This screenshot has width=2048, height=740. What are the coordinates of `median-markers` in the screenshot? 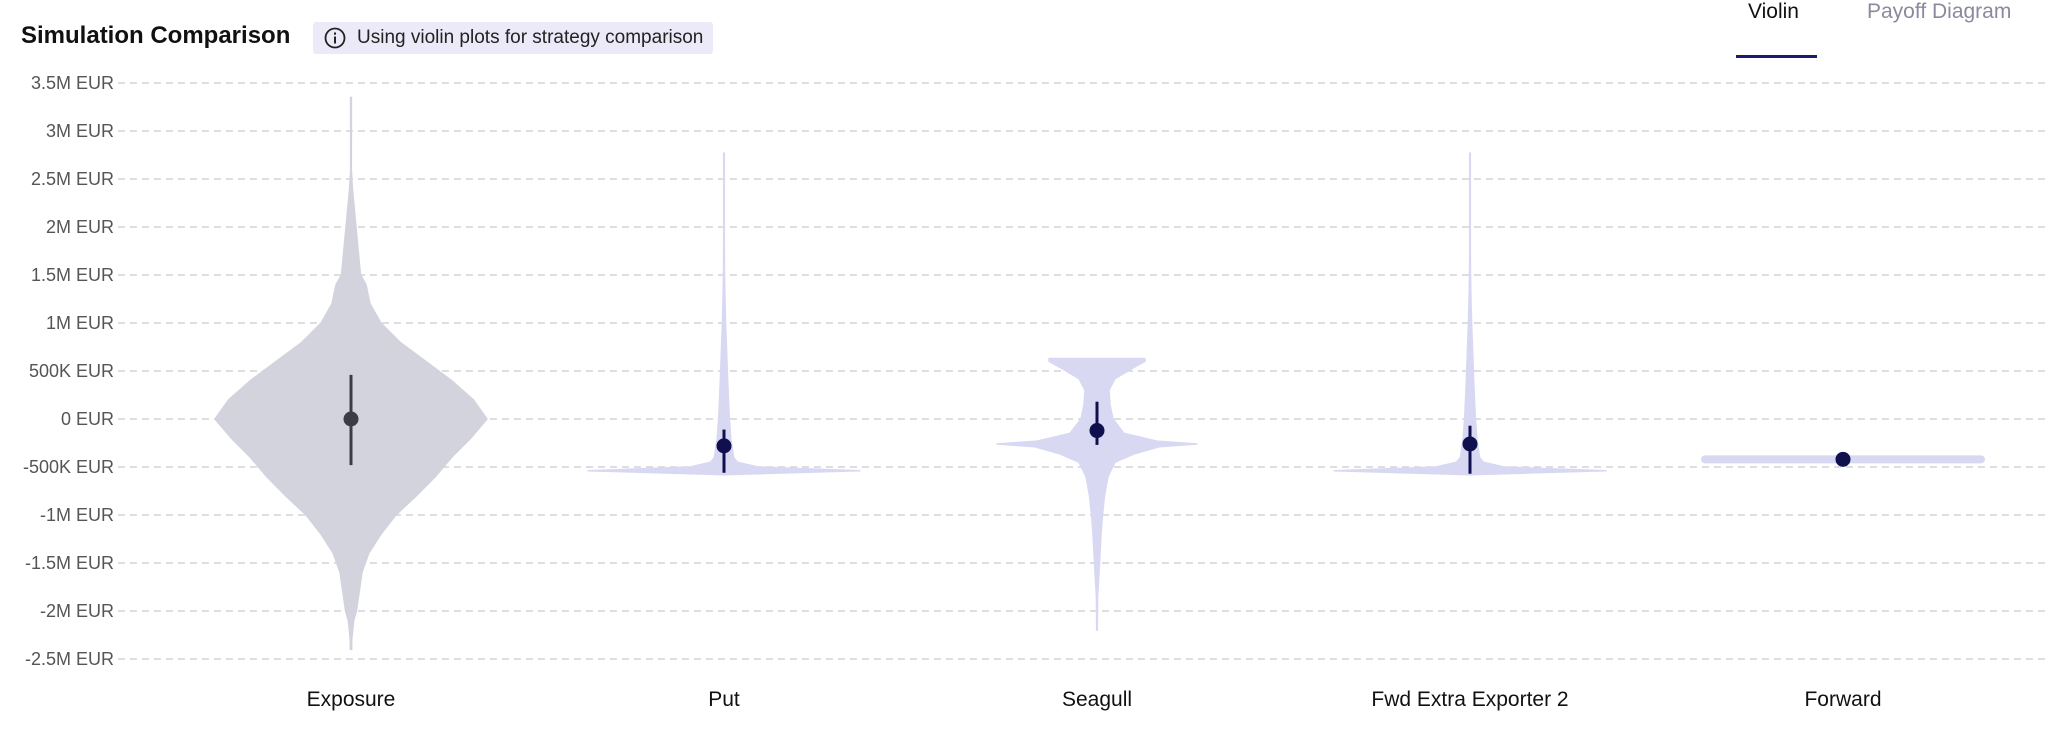 It's located at (1097, 424).